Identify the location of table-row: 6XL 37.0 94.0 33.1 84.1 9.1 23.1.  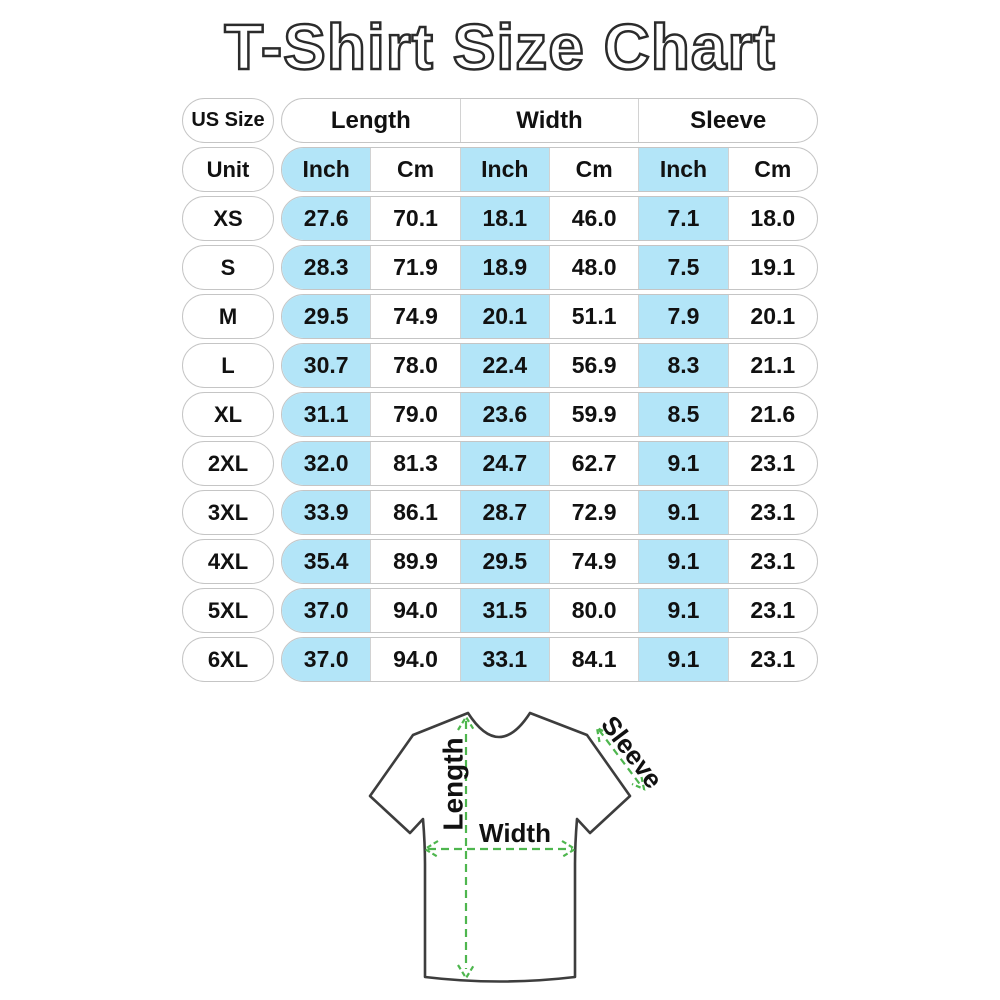
(500, 659).